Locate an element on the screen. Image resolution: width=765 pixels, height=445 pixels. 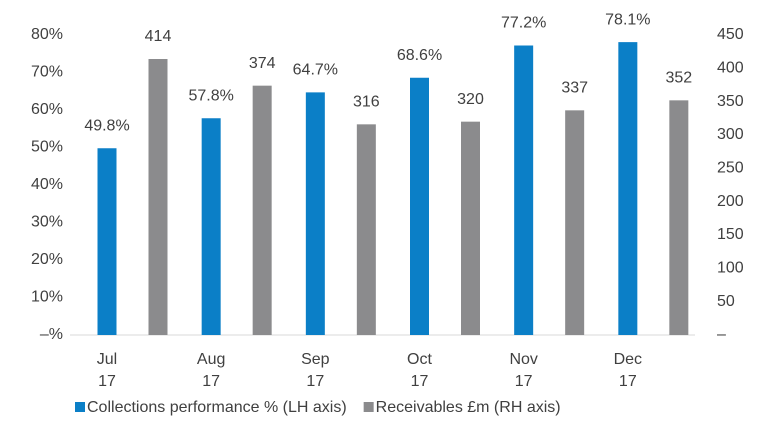
y-tick-label: – is located at coordinates (721, 334).